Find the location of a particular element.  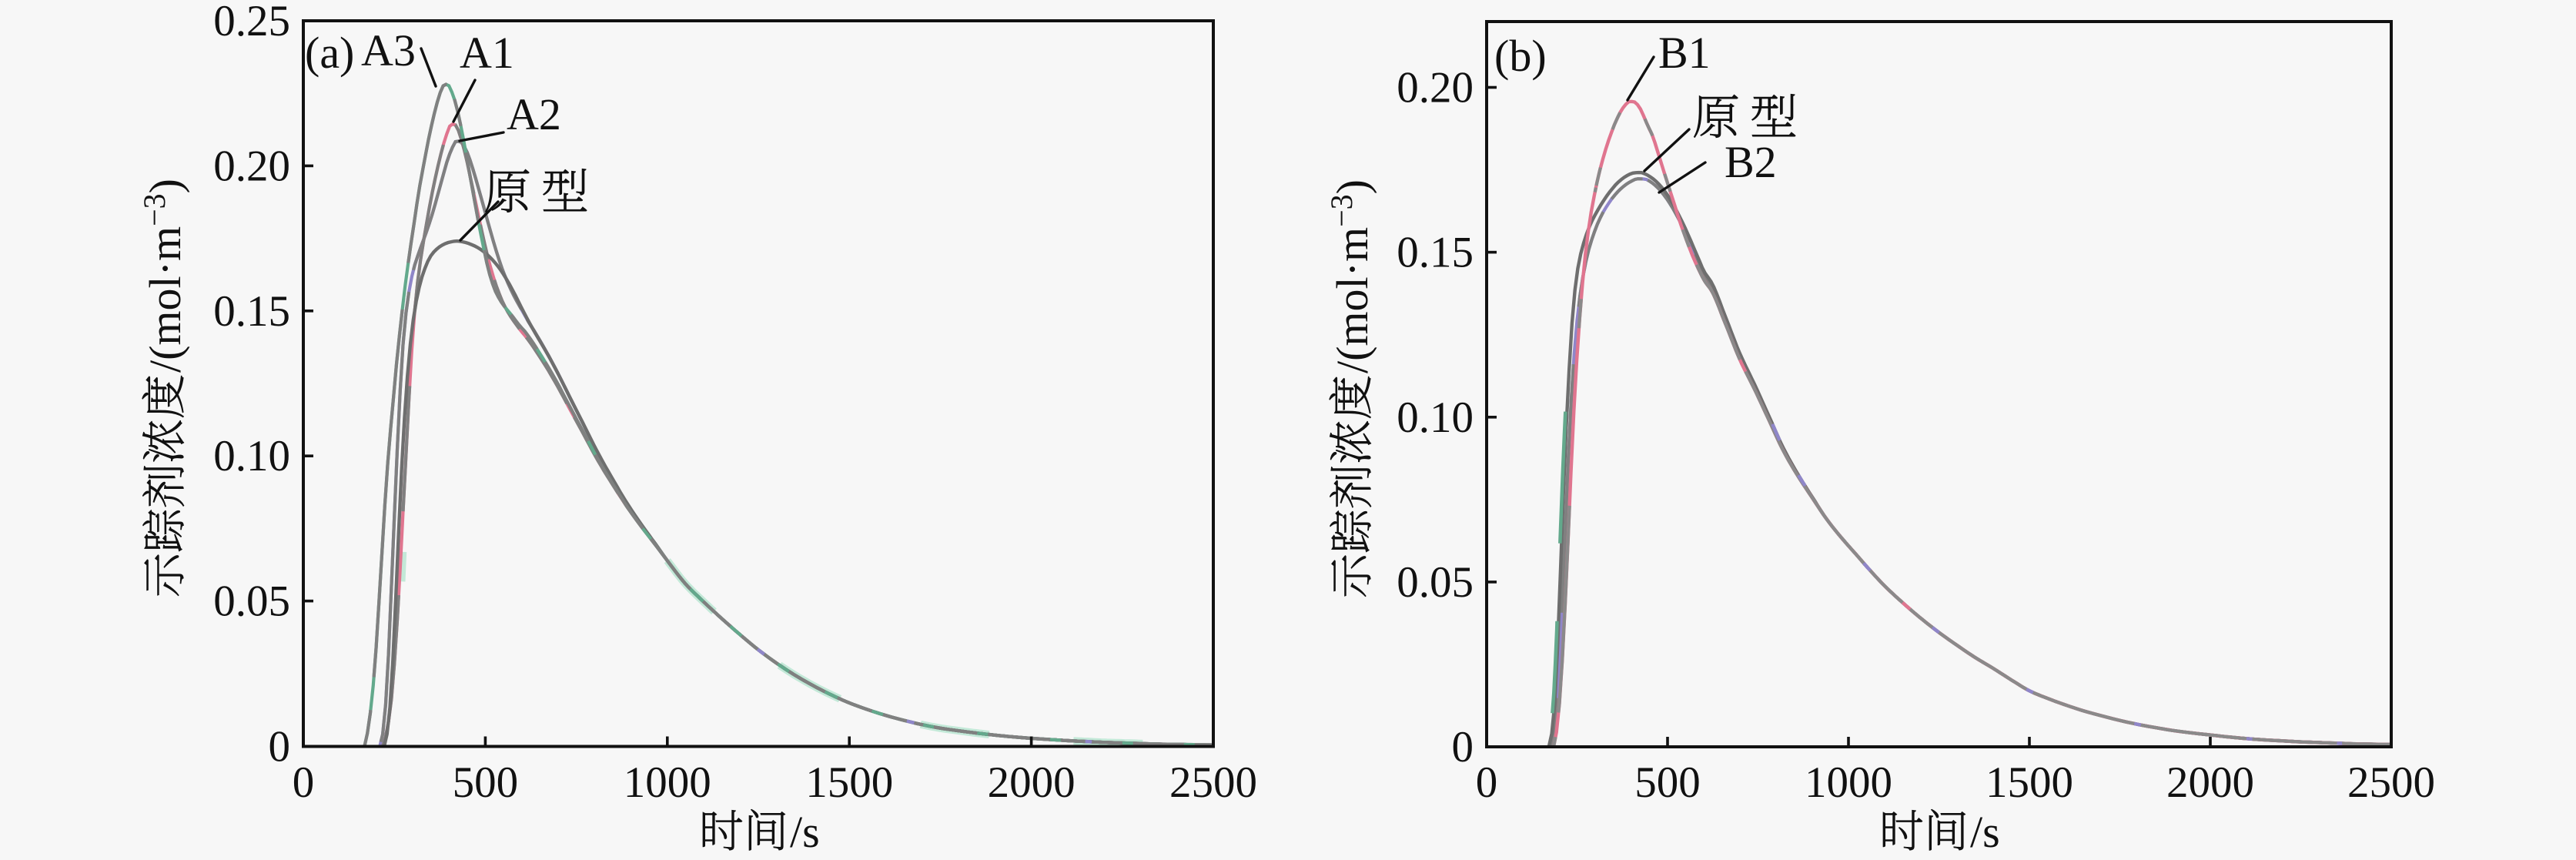

svg-text: (b) is located at coordinates (1520, 56).